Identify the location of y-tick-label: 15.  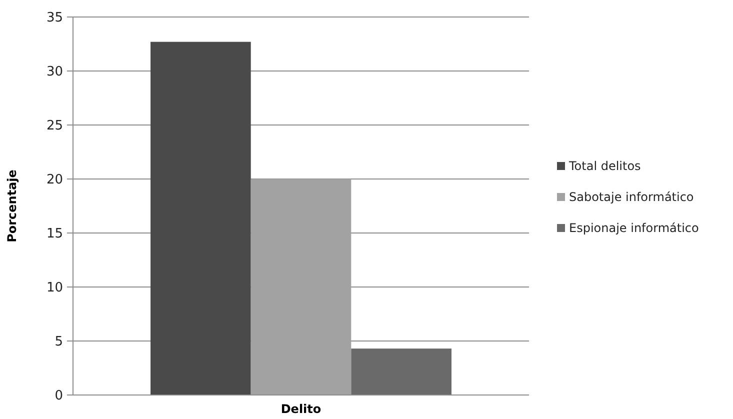
(54, 234).